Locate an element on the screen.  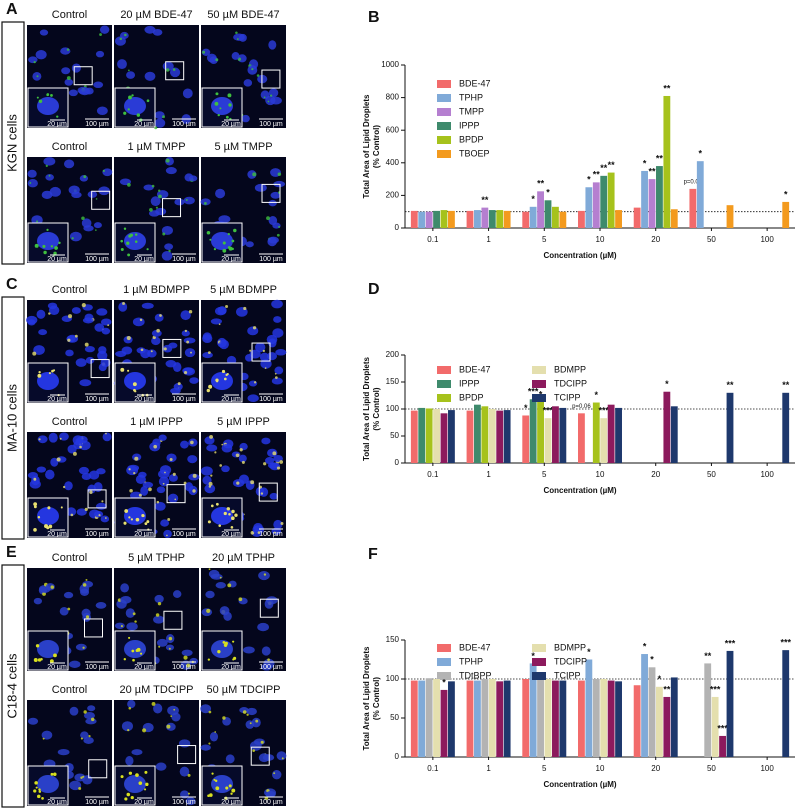
image-caption: Control is located at coordinates (69, 422).